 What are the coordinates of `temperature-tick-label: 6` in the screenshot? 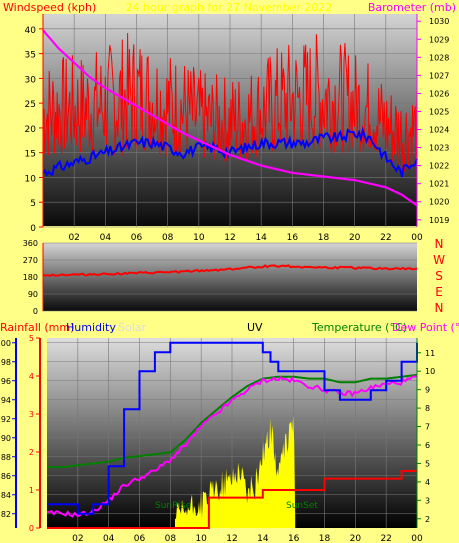 It's located at (427, 445).